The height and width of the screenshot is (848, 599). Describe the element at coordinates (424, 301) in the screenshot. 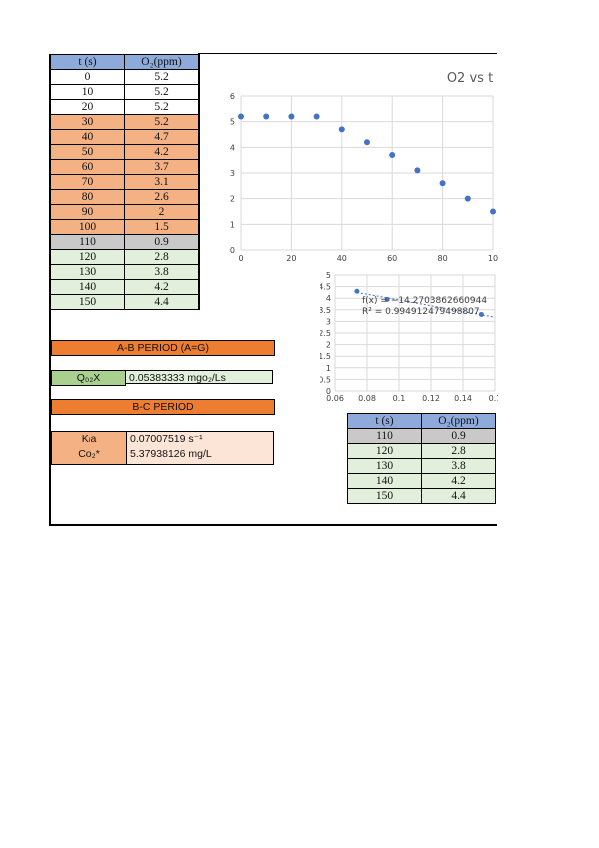

I see `trendline-equation: f(x) = −14.2703862660944` at that location.